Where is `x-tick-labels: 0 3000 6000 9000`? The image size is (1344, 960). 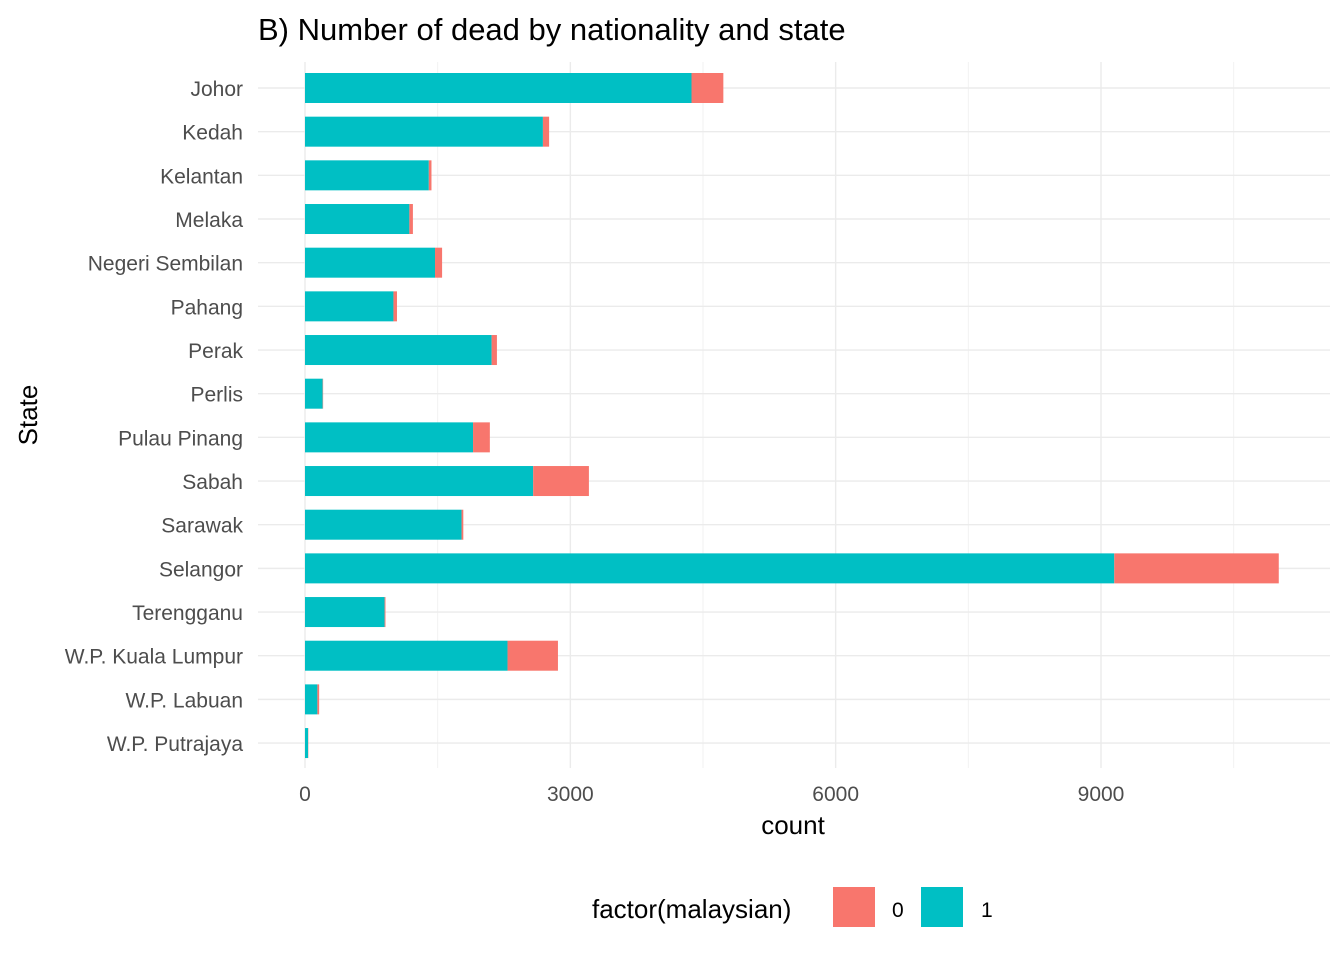
x-tick-labels: 0 3000 6000 9000 is located at coordinates (711, 794).